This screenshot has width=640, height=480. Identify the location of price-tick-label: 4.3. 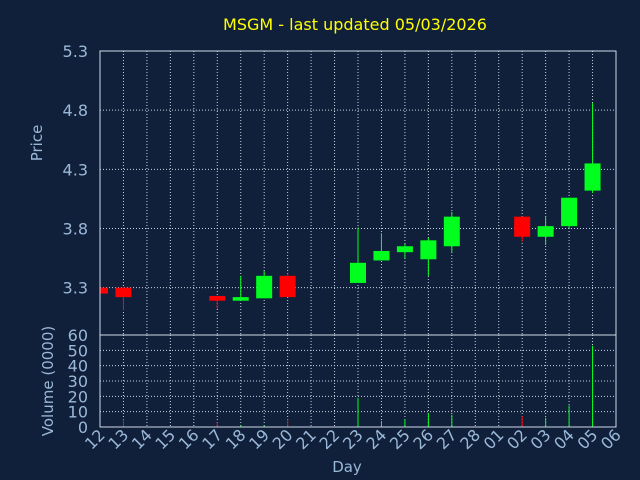
(75, 169).